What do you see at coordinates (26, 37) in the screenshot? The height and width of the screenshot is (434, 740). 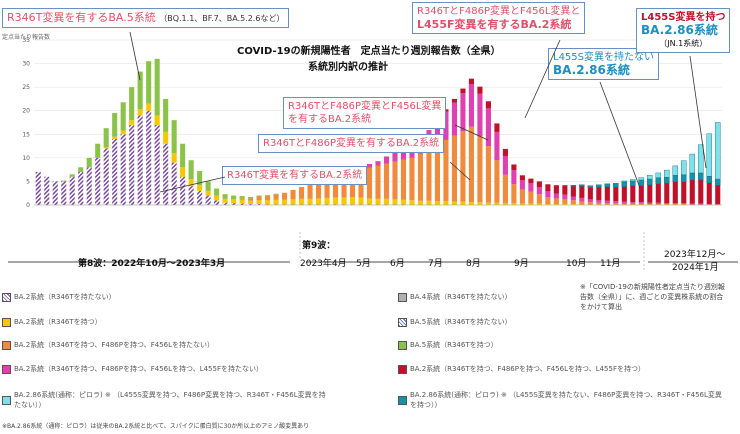 I see `y-axis-label: 定点当たり報告数` at bounding box center [26, 37].